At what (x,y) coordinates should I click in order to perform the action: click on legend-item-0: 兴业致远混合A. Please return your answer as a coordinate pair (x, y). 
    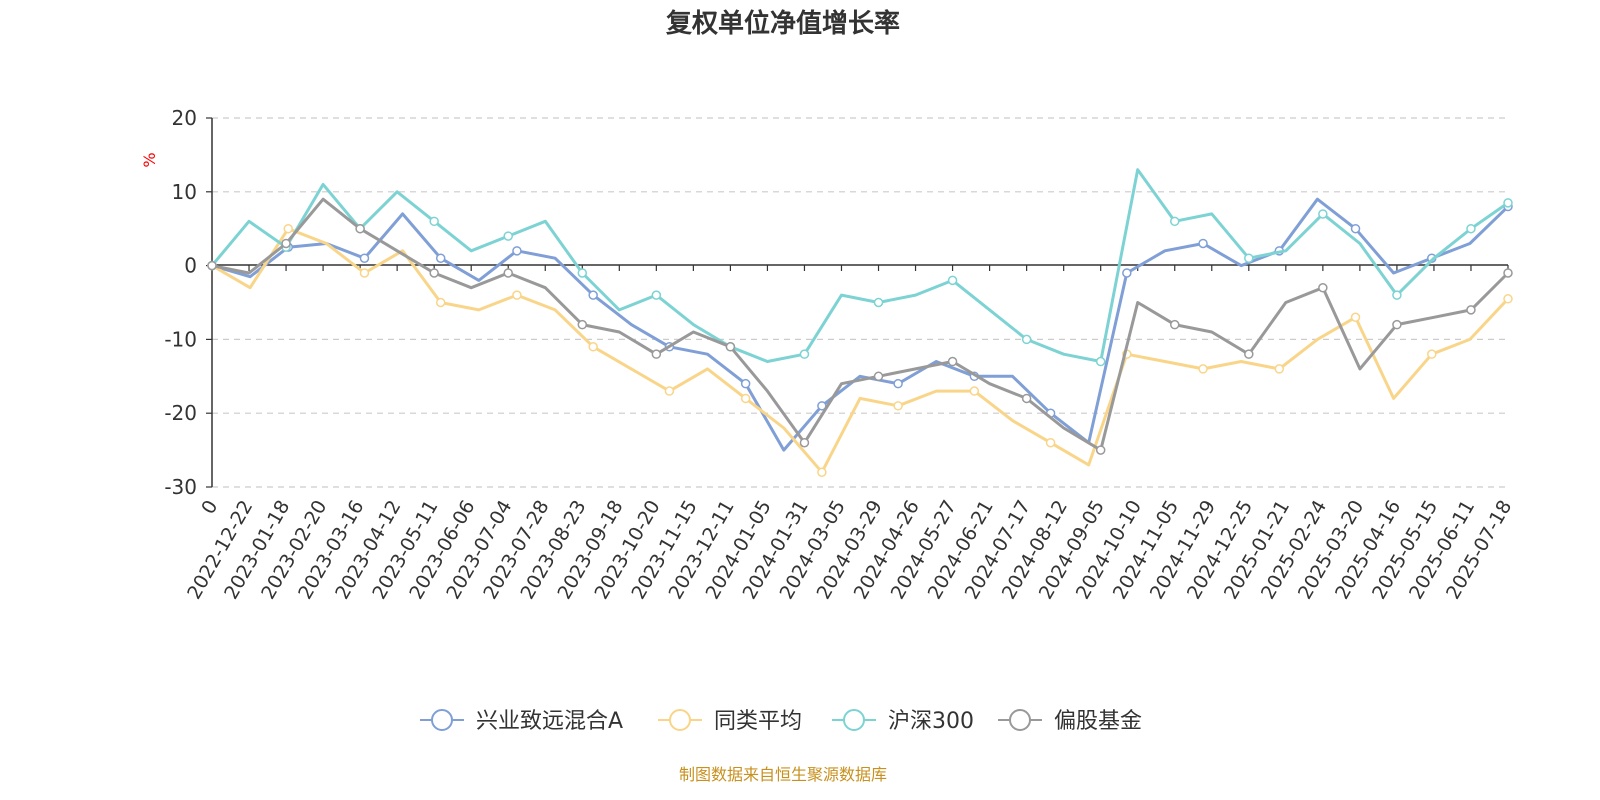
    Looking at the image, I should click on (521, 721).